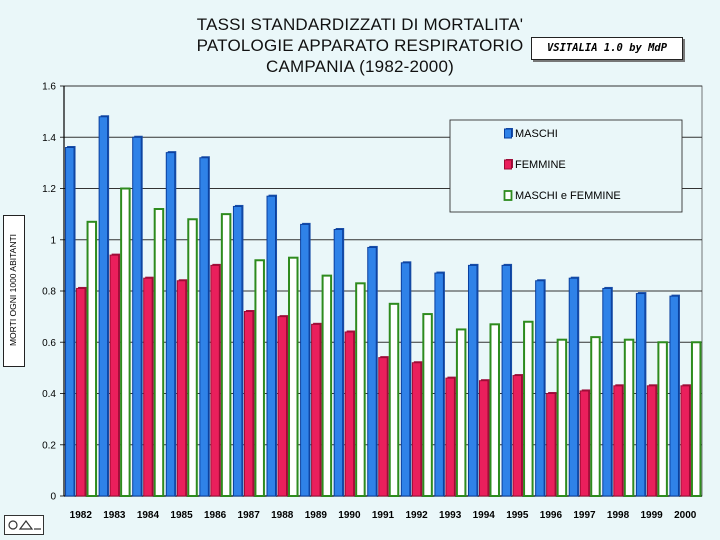  Describe the element at coordinates (181, 515) in the screenshot. I see `x-tick-label: 1985` at that location.